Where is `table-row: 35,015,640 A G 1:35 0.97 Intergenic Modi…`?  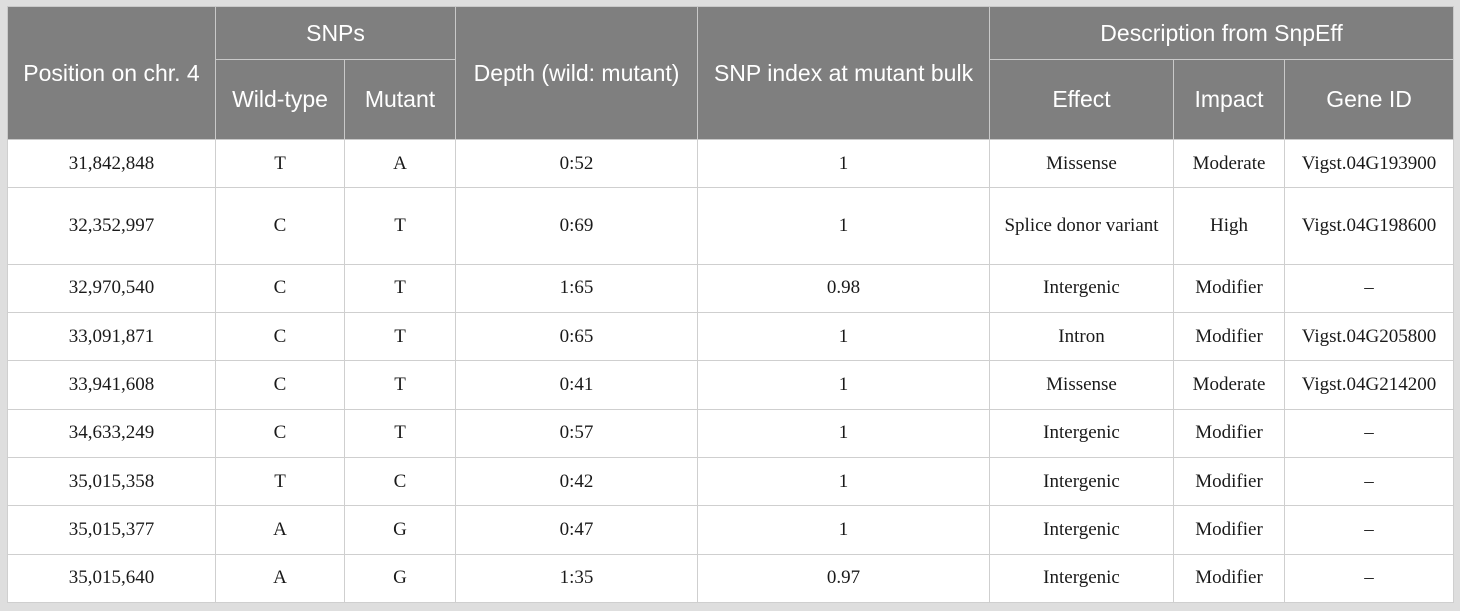 table-row: 35,015,640 A G 1:35 0.97 Intergenic Modi… is located at coordinates (731, 578).